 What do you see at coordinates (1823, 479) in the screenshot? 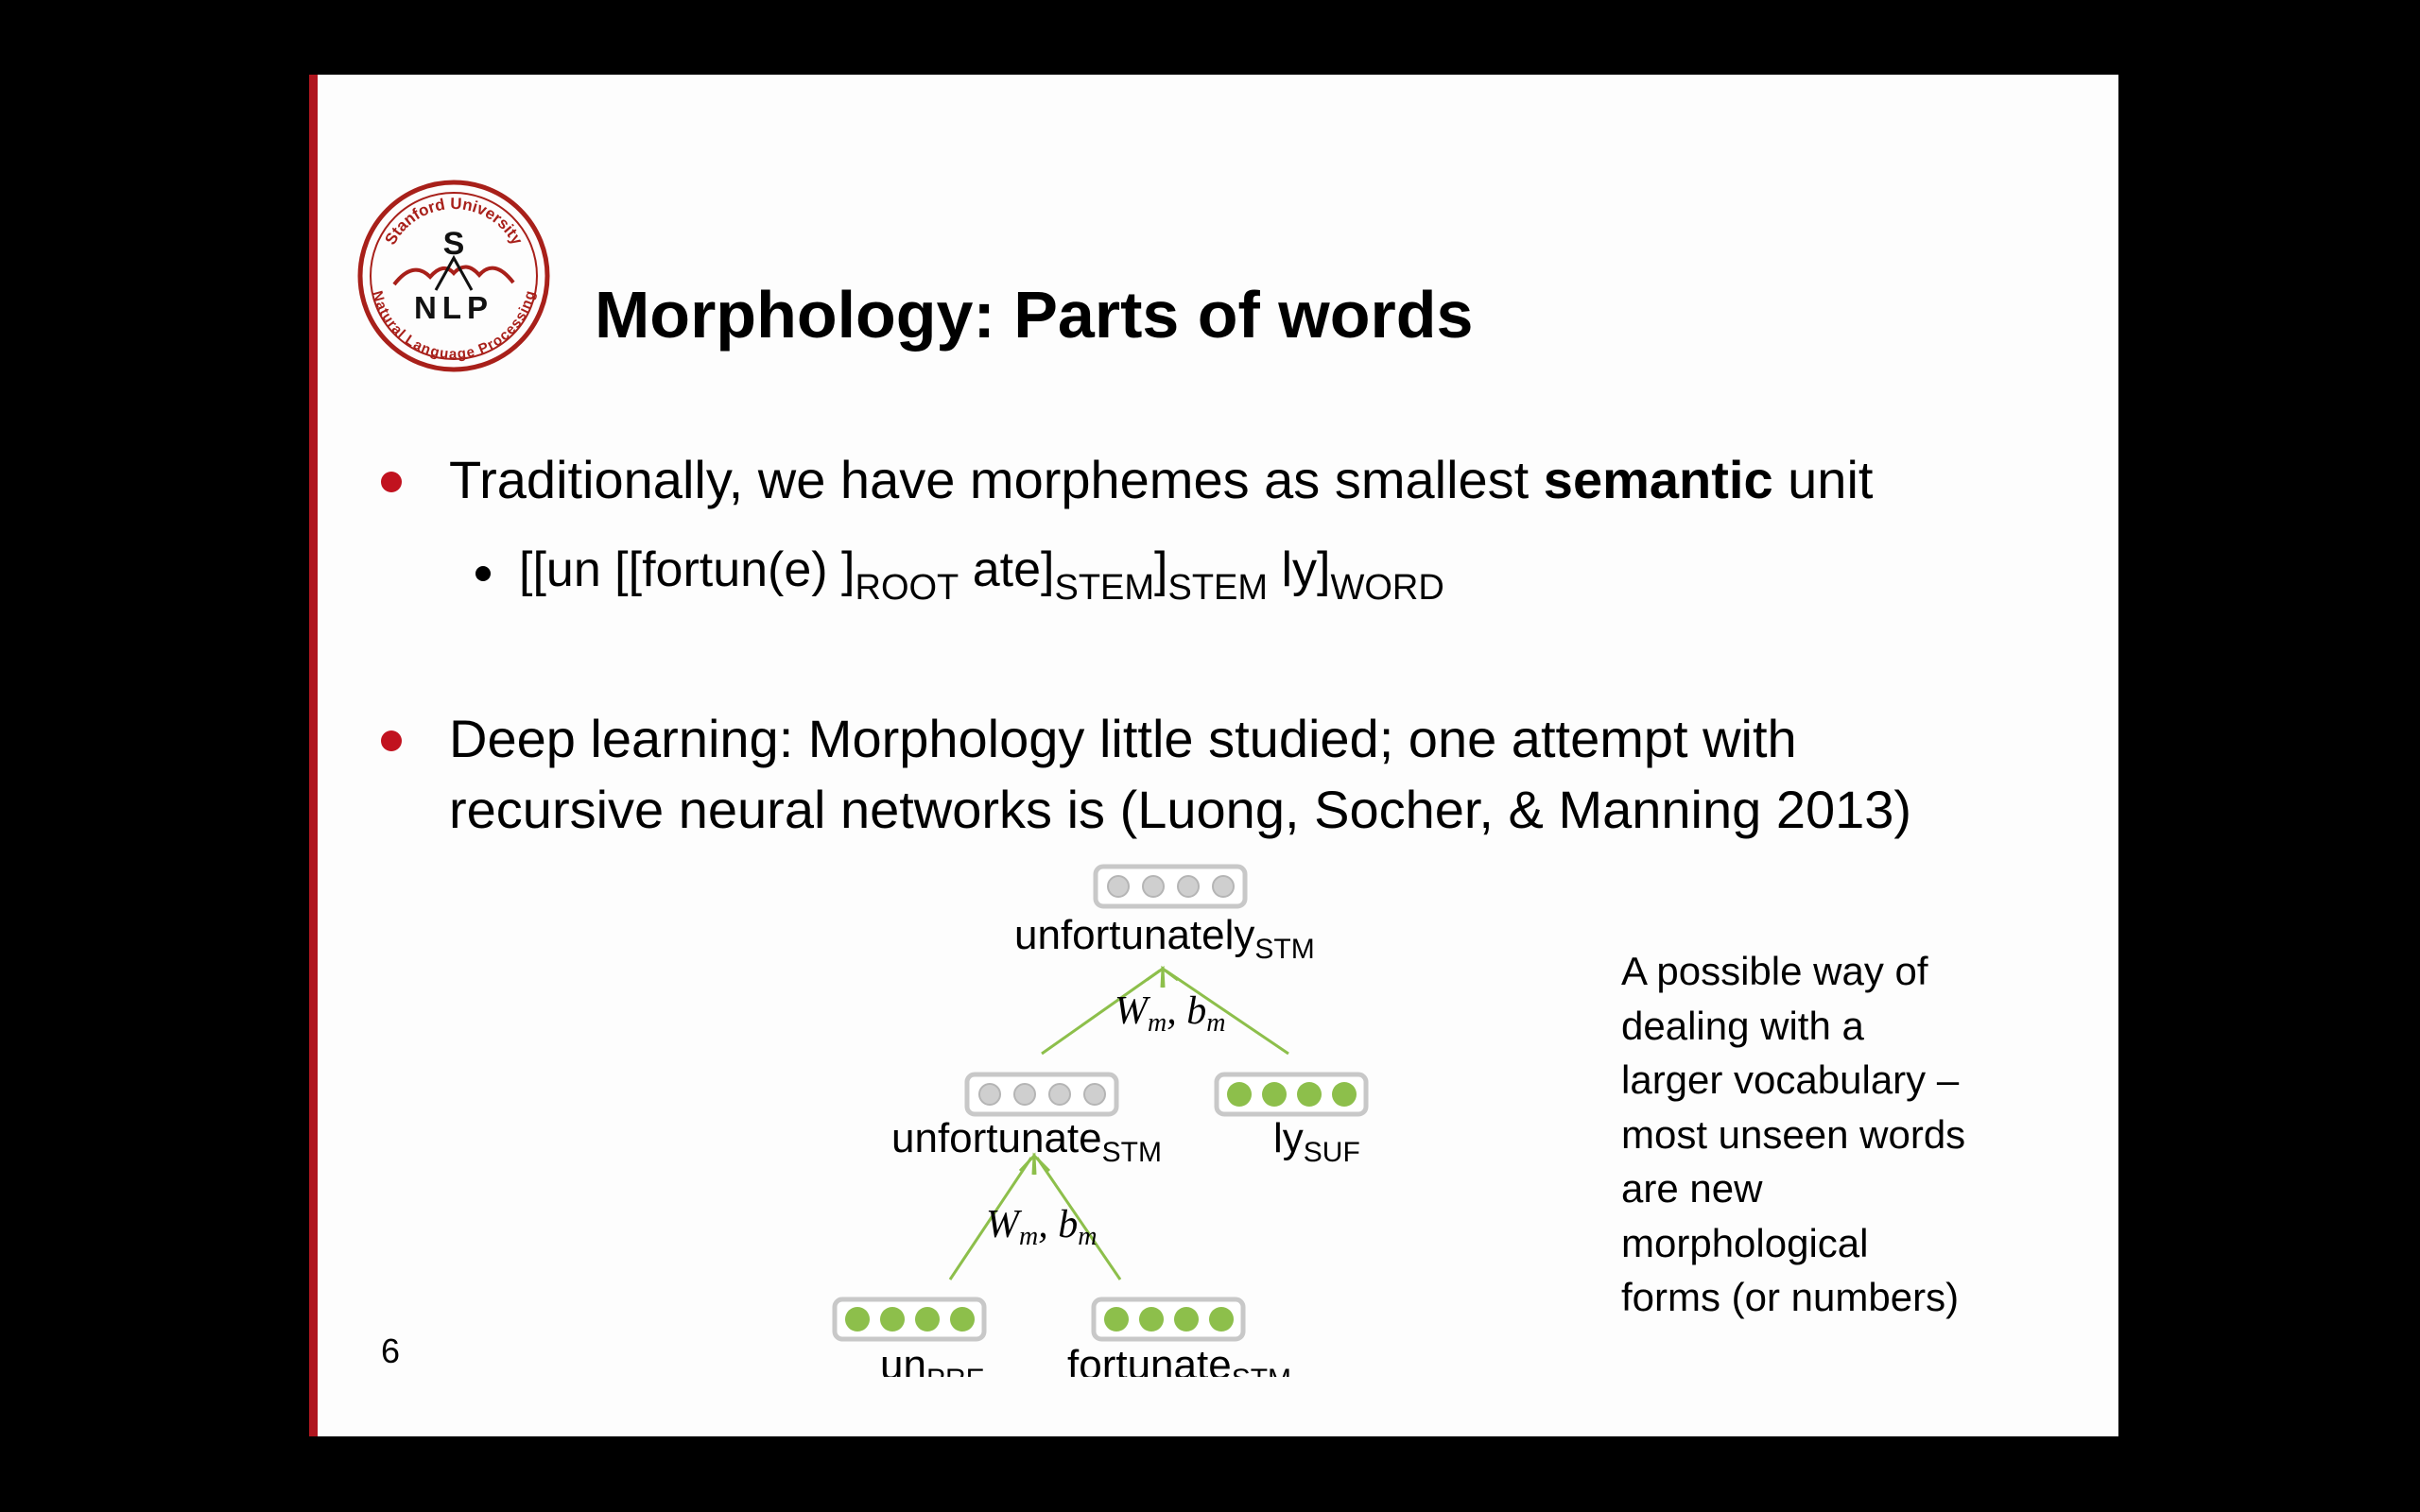
I see `bullet-1-text-end: unit` at bounding box center [1823, 479].